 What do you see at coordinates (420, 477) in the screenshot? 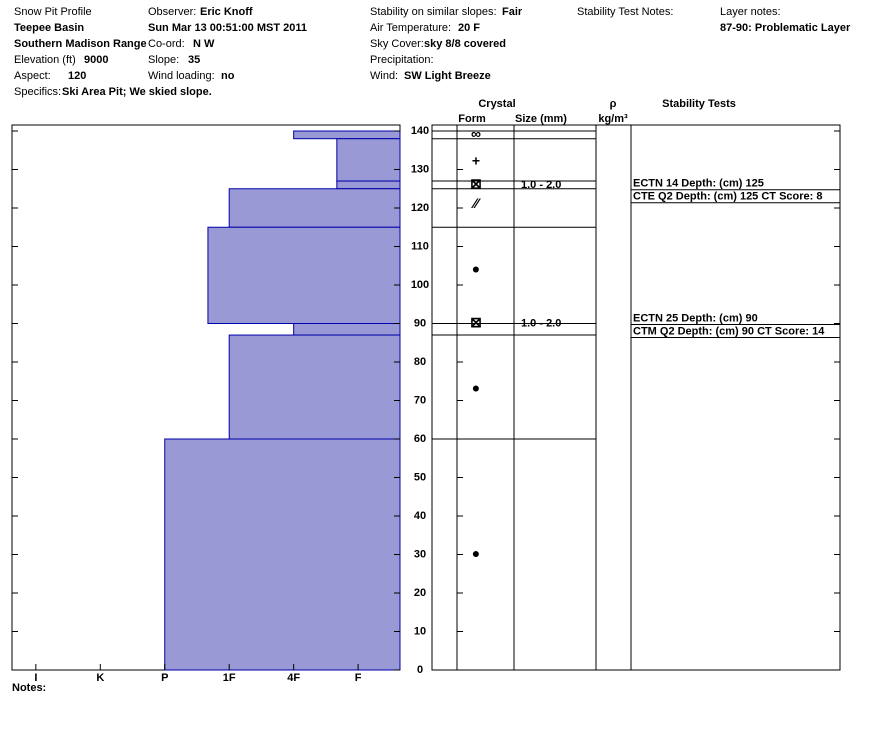
I see `depth-label: 50` at bounding box center [420, 477].